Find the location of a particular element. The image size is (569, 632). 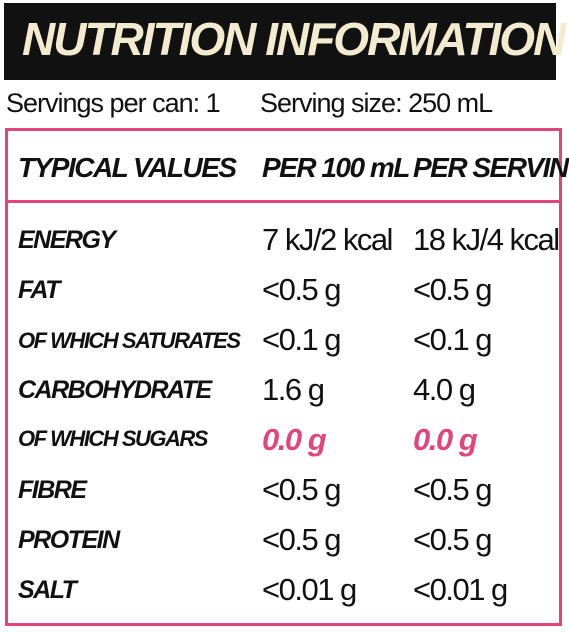

row-label: FAT is located at coordinates (39, 290).